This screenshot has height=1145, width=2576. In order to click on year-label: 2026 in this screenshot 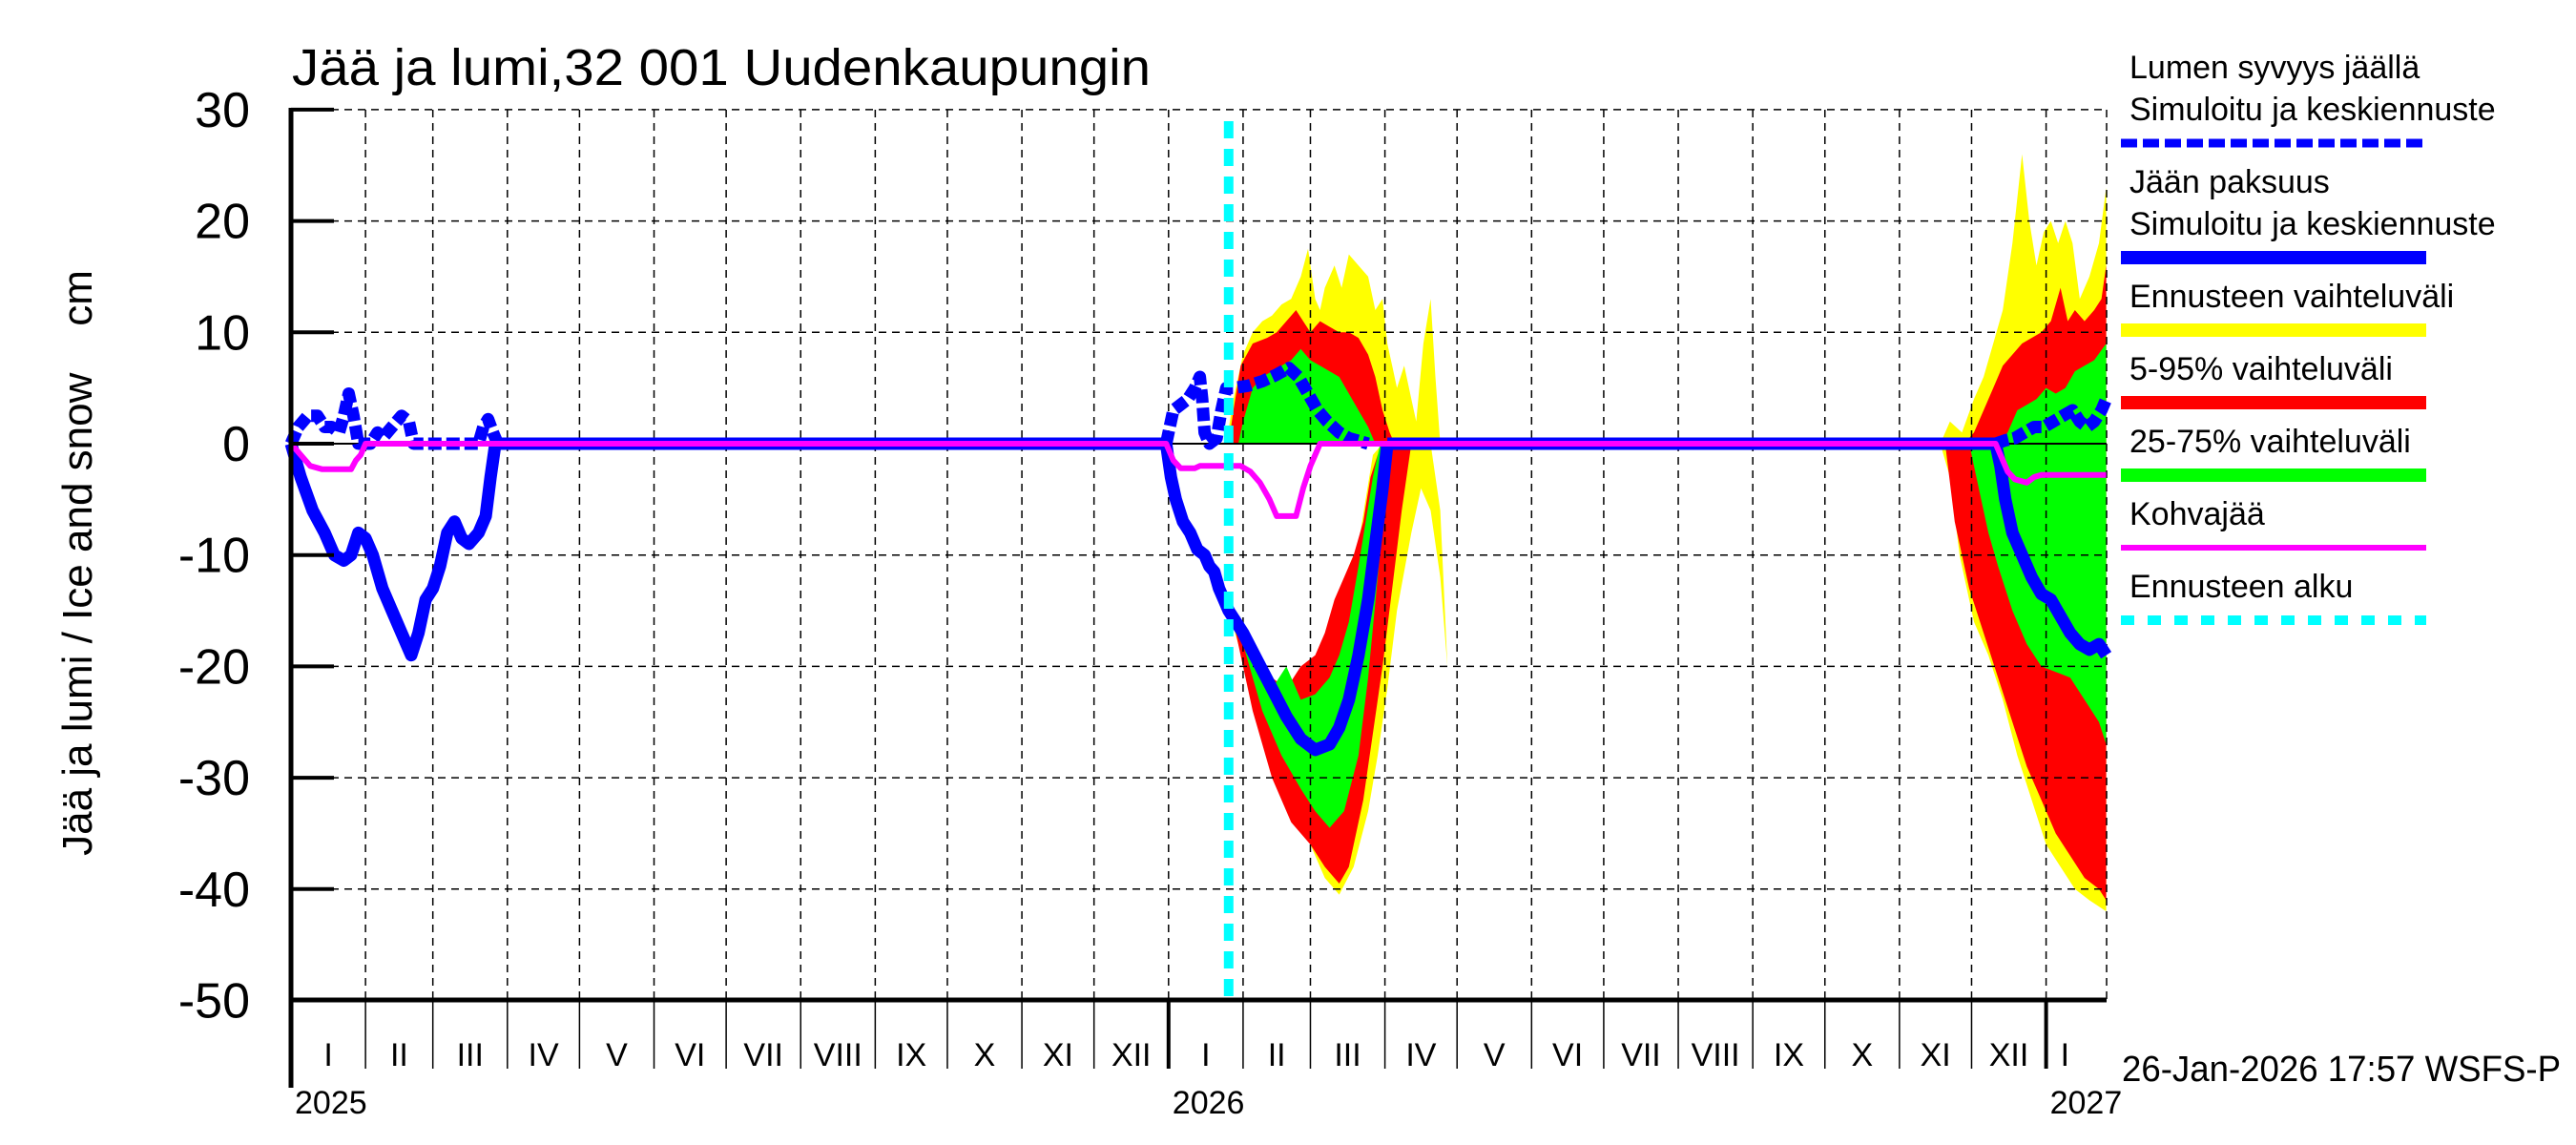, I will do `click(1209, 1103)`.